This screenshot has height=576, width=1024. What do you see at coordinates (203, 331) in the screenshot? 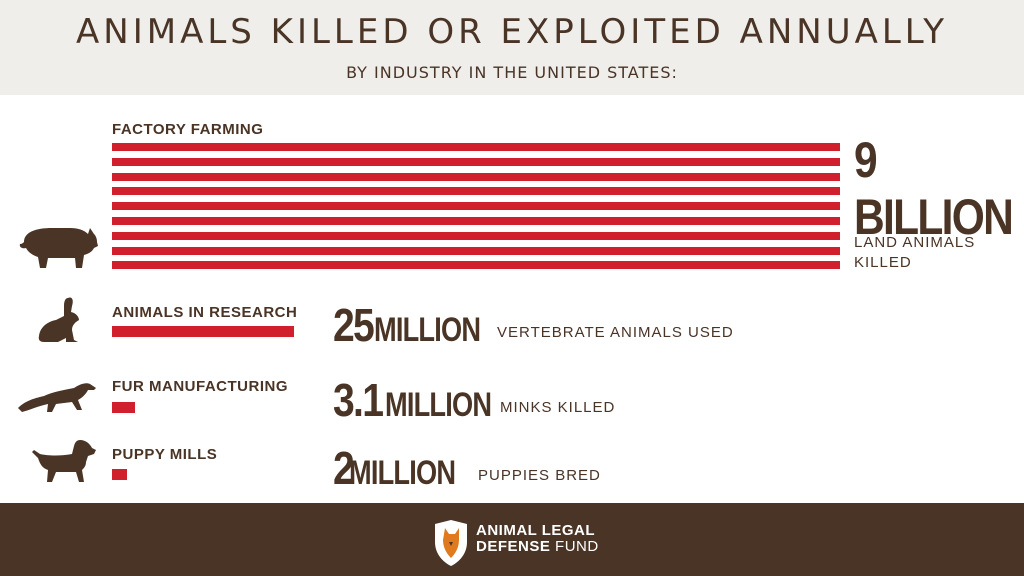
I see `bar-animals-in-research` at bounding box center [203, 331].